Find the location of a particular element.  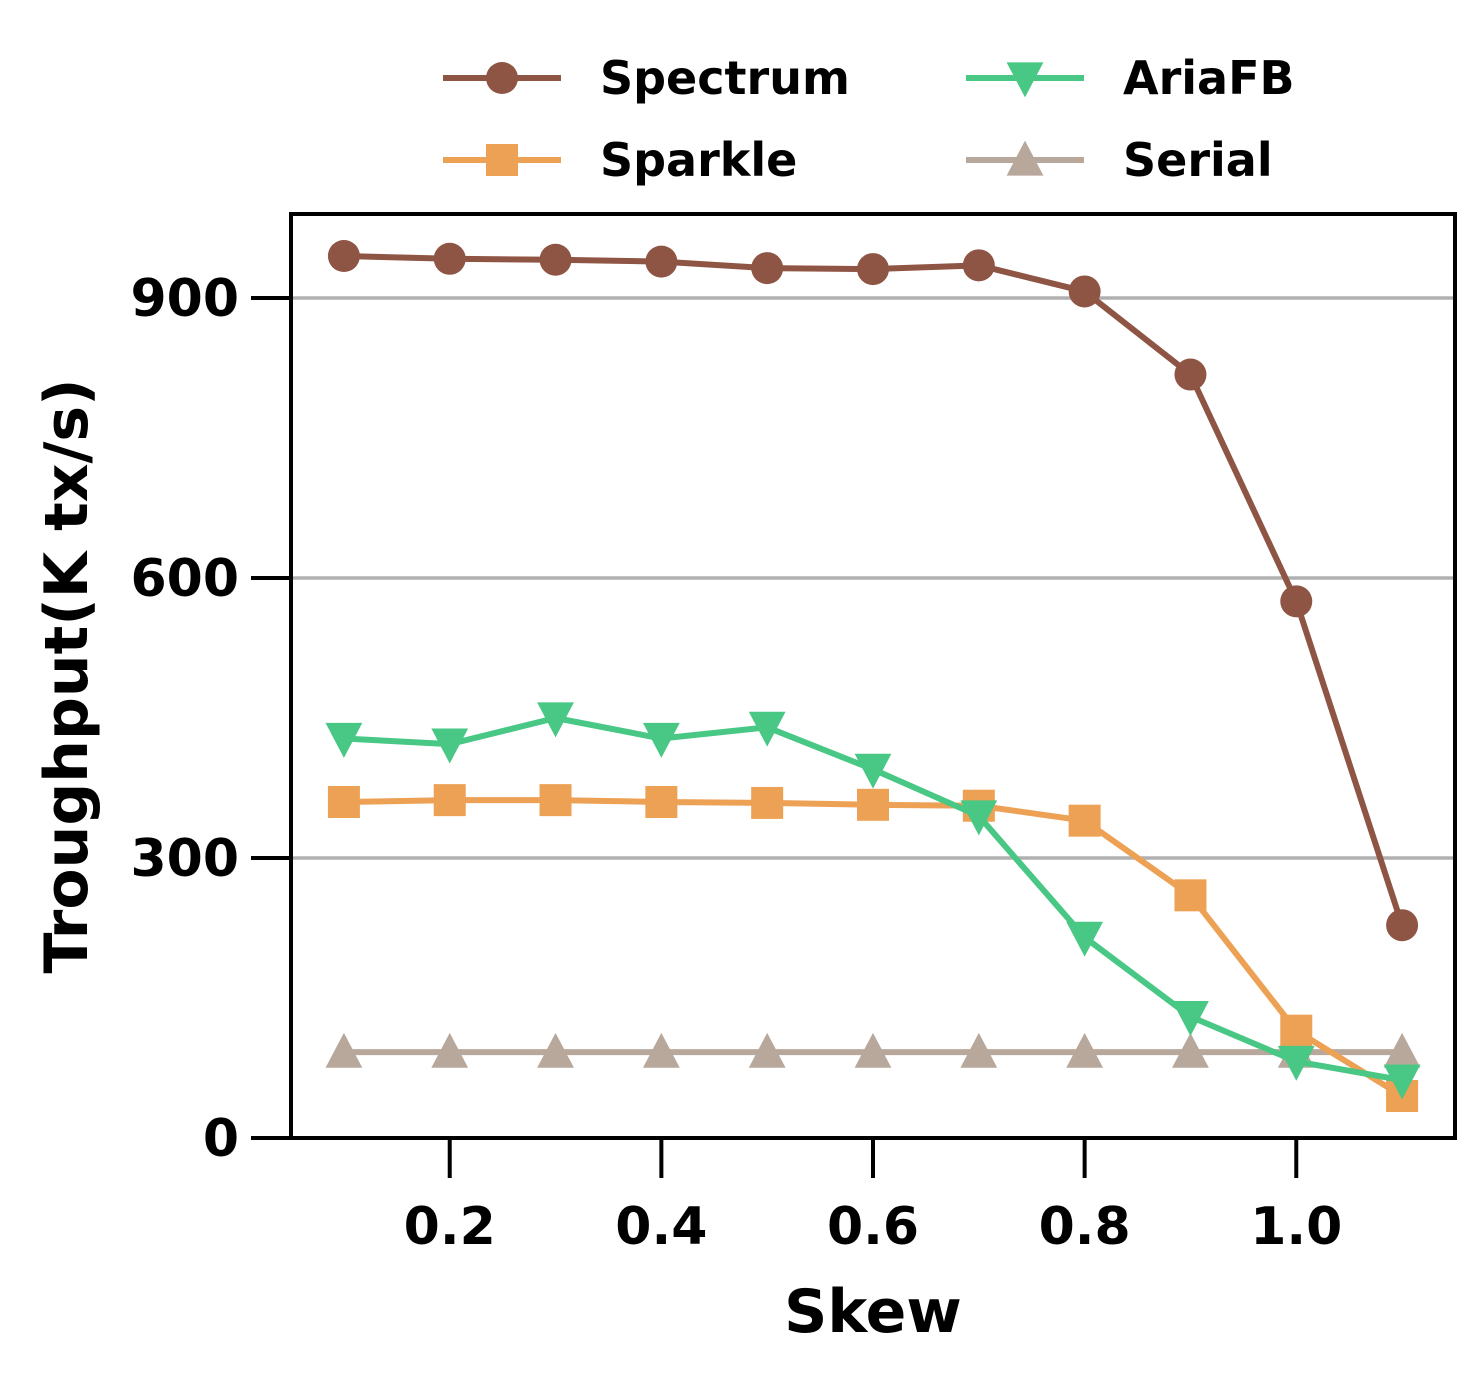

x-tick-label: 0.6 is located at coordinates (873, 1227).